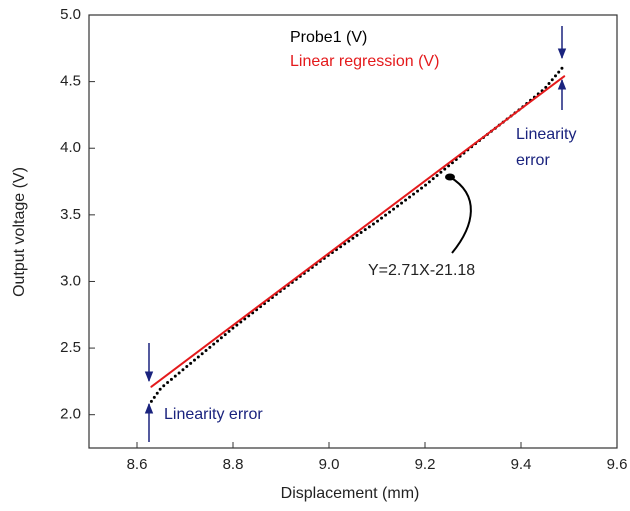  What do you see at coordinates (546, 134) in the screenshot?
I see `annotation: Linearity` at bounding box center [546, 134].